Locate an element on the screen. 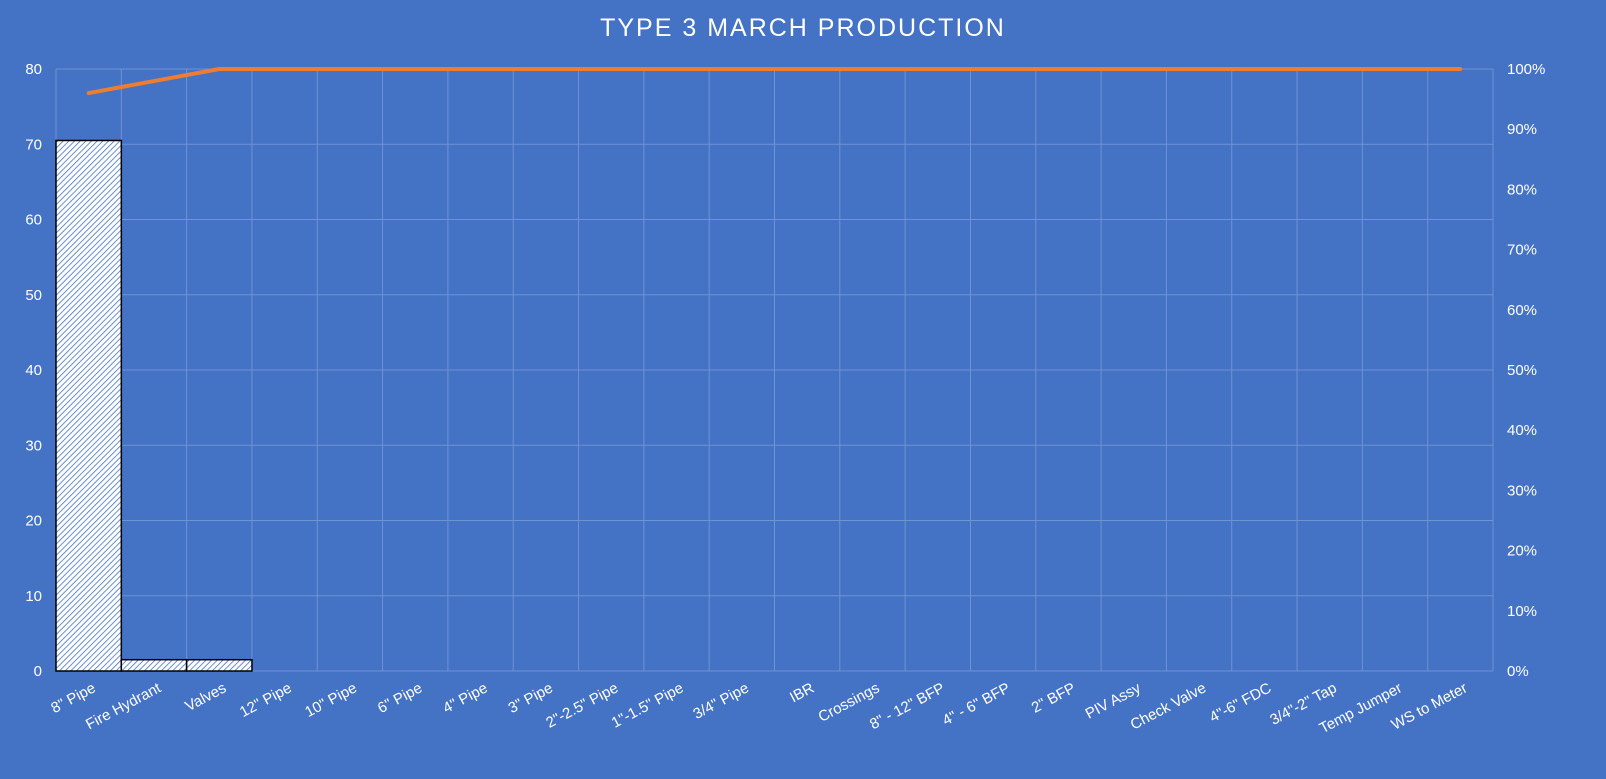  category-label: Fire Hydrant is located at coordinates (124, 706).